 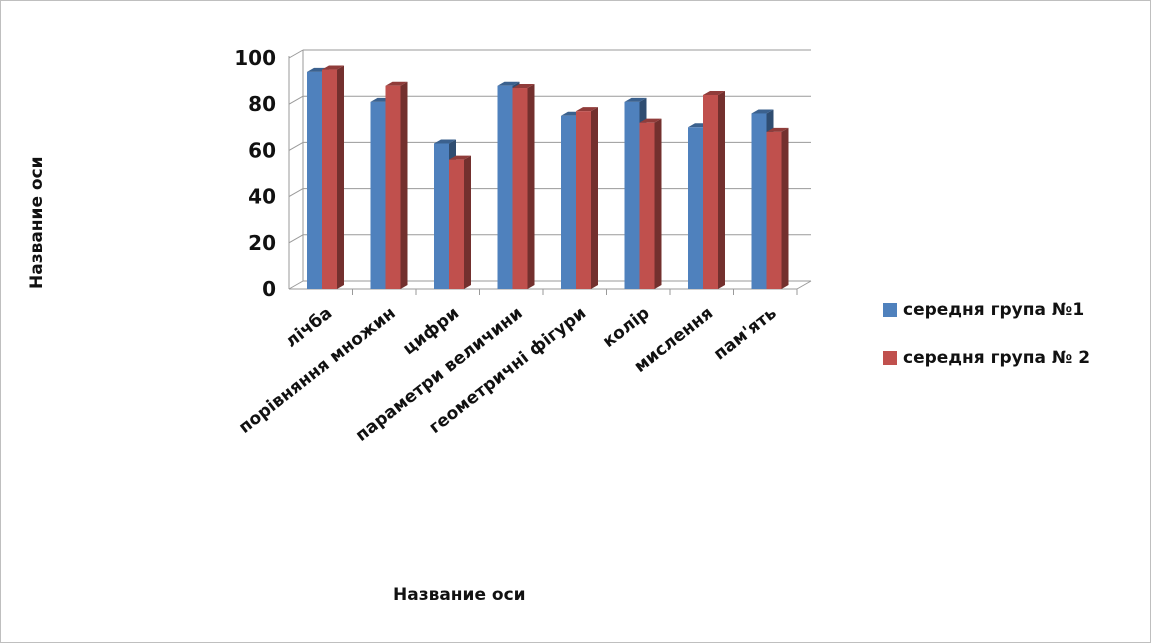 What do you see at coordinates (262, 150) in the screenshot?
I see `y-tick-label: 60` at bounding box center [262, 150].